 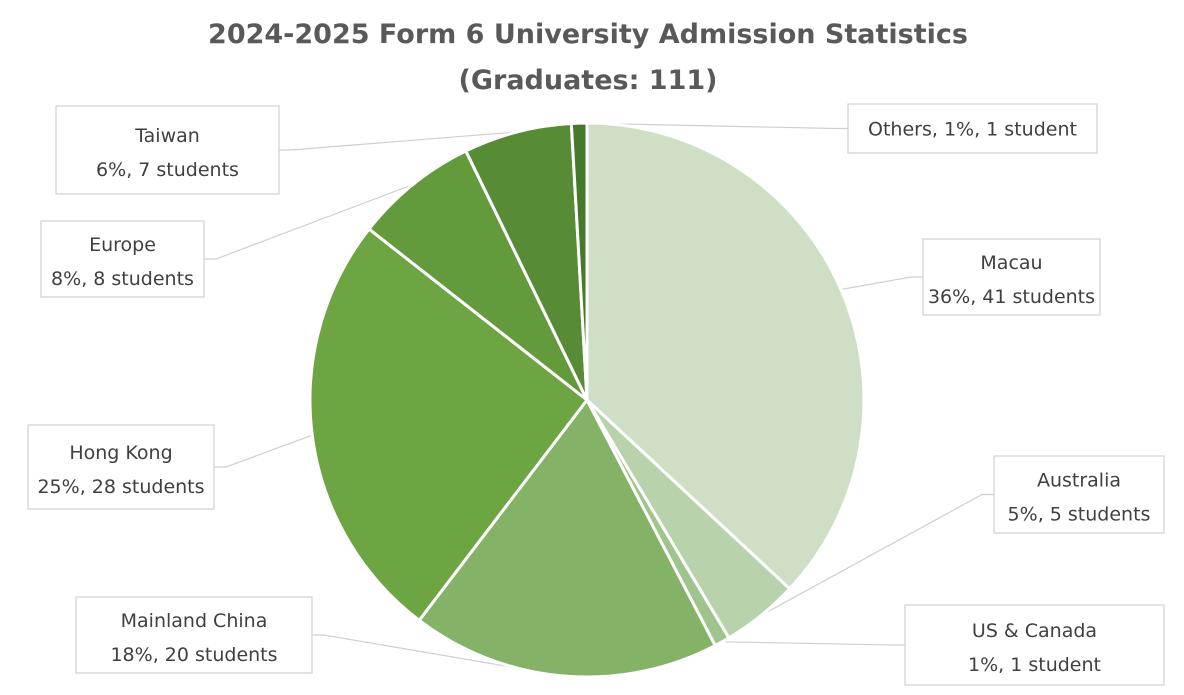 I want to click on data-label-value-us-canada: 1%, 1 student, so click(x=1034, y=665).